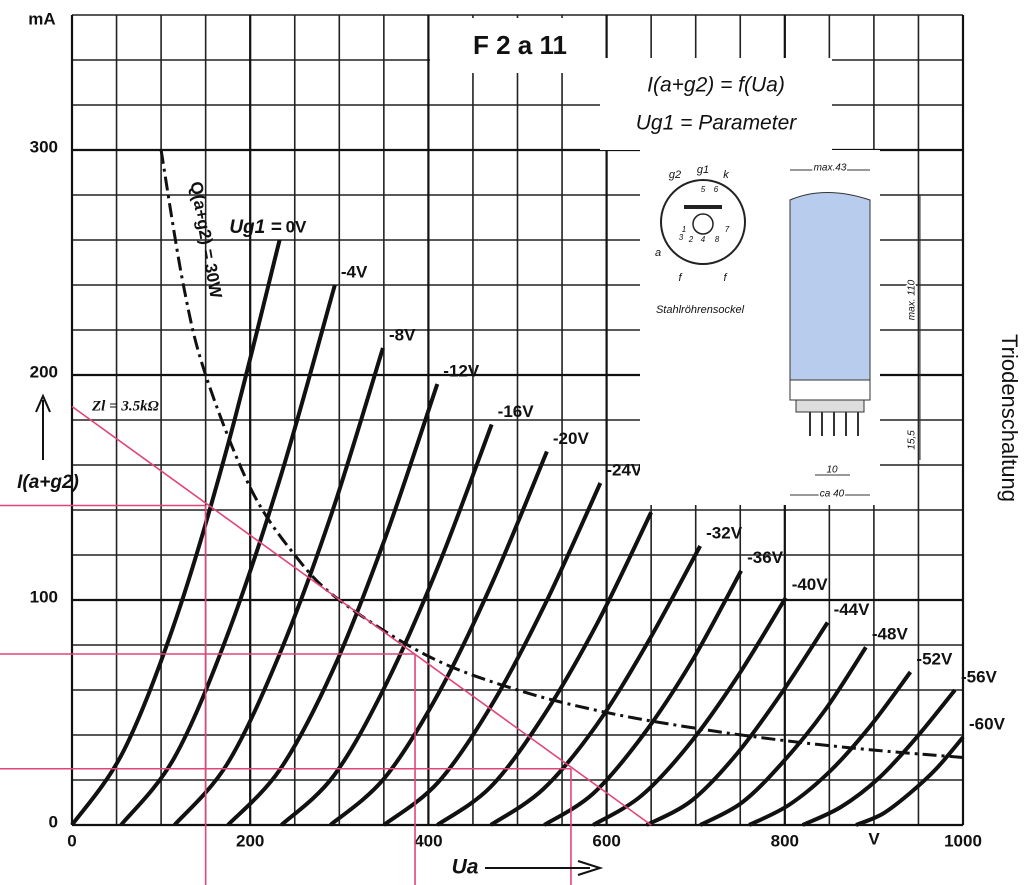  What do you see at coordinates (658, 253) in the screenshot?
I see `pin-label: a` at bounding box center [658, 253].